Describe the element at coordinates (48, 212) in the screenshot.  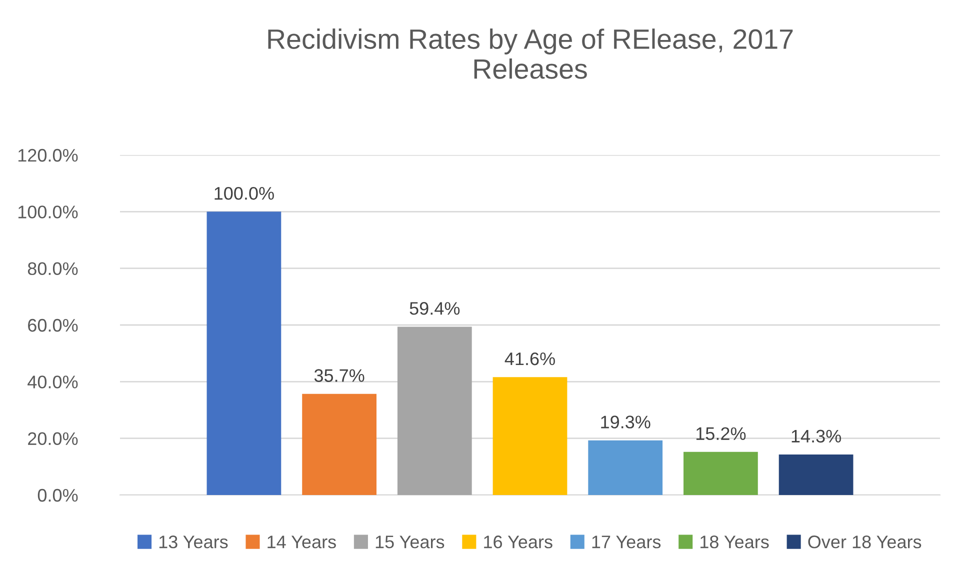
I see `y-tick-label: 100.0%` at that location.